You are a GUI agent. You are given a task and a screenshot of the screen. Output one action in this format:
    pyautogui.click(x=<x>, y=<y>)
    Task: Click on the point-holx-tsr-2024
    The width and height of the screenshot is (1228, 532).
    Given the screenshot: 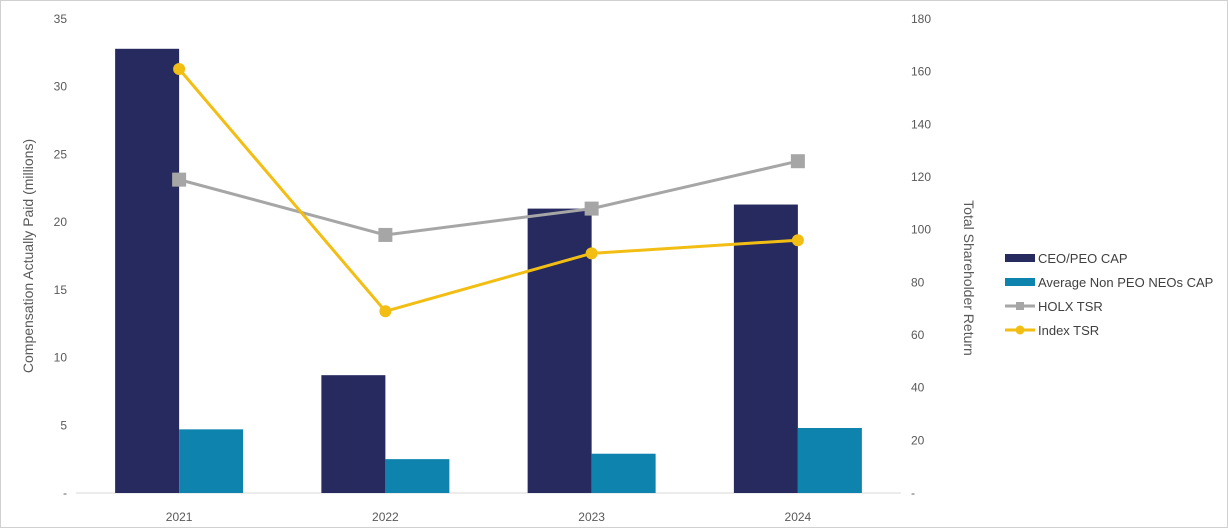 What is the action you would take?
    pyautogui.click(x=797, y=161)
    